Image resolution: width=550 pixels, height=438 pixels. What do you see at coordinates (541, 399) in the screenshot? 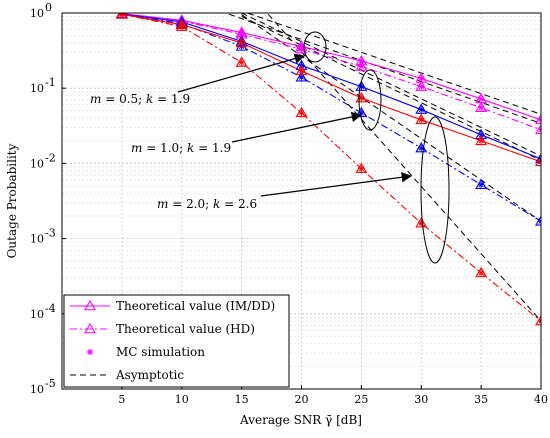
I see `x-tick-label: 40` at bounding box center [541, 399].